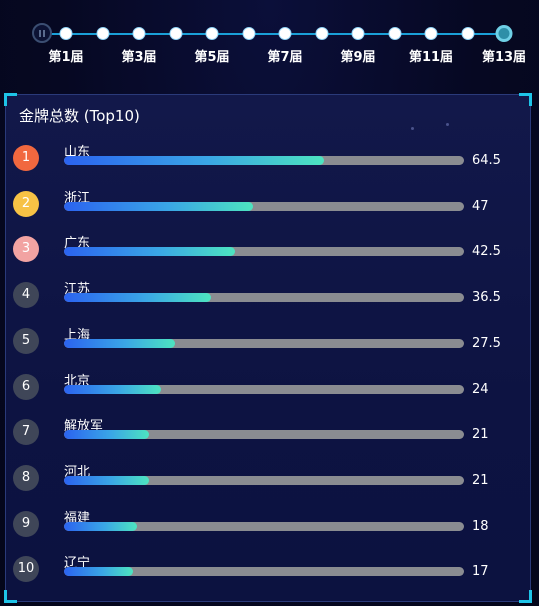  Describe the element at coordinates (42, 33) in the screenshot. I see `pause-icon` at that location.